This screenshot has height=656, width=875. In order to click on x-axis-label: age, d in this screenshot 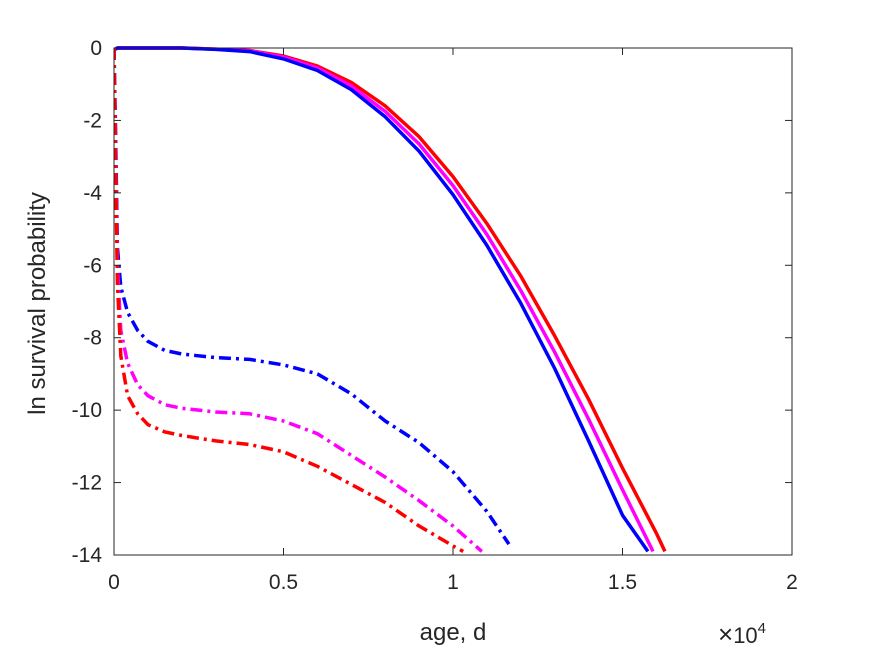, I will do `click(453, 632)`.